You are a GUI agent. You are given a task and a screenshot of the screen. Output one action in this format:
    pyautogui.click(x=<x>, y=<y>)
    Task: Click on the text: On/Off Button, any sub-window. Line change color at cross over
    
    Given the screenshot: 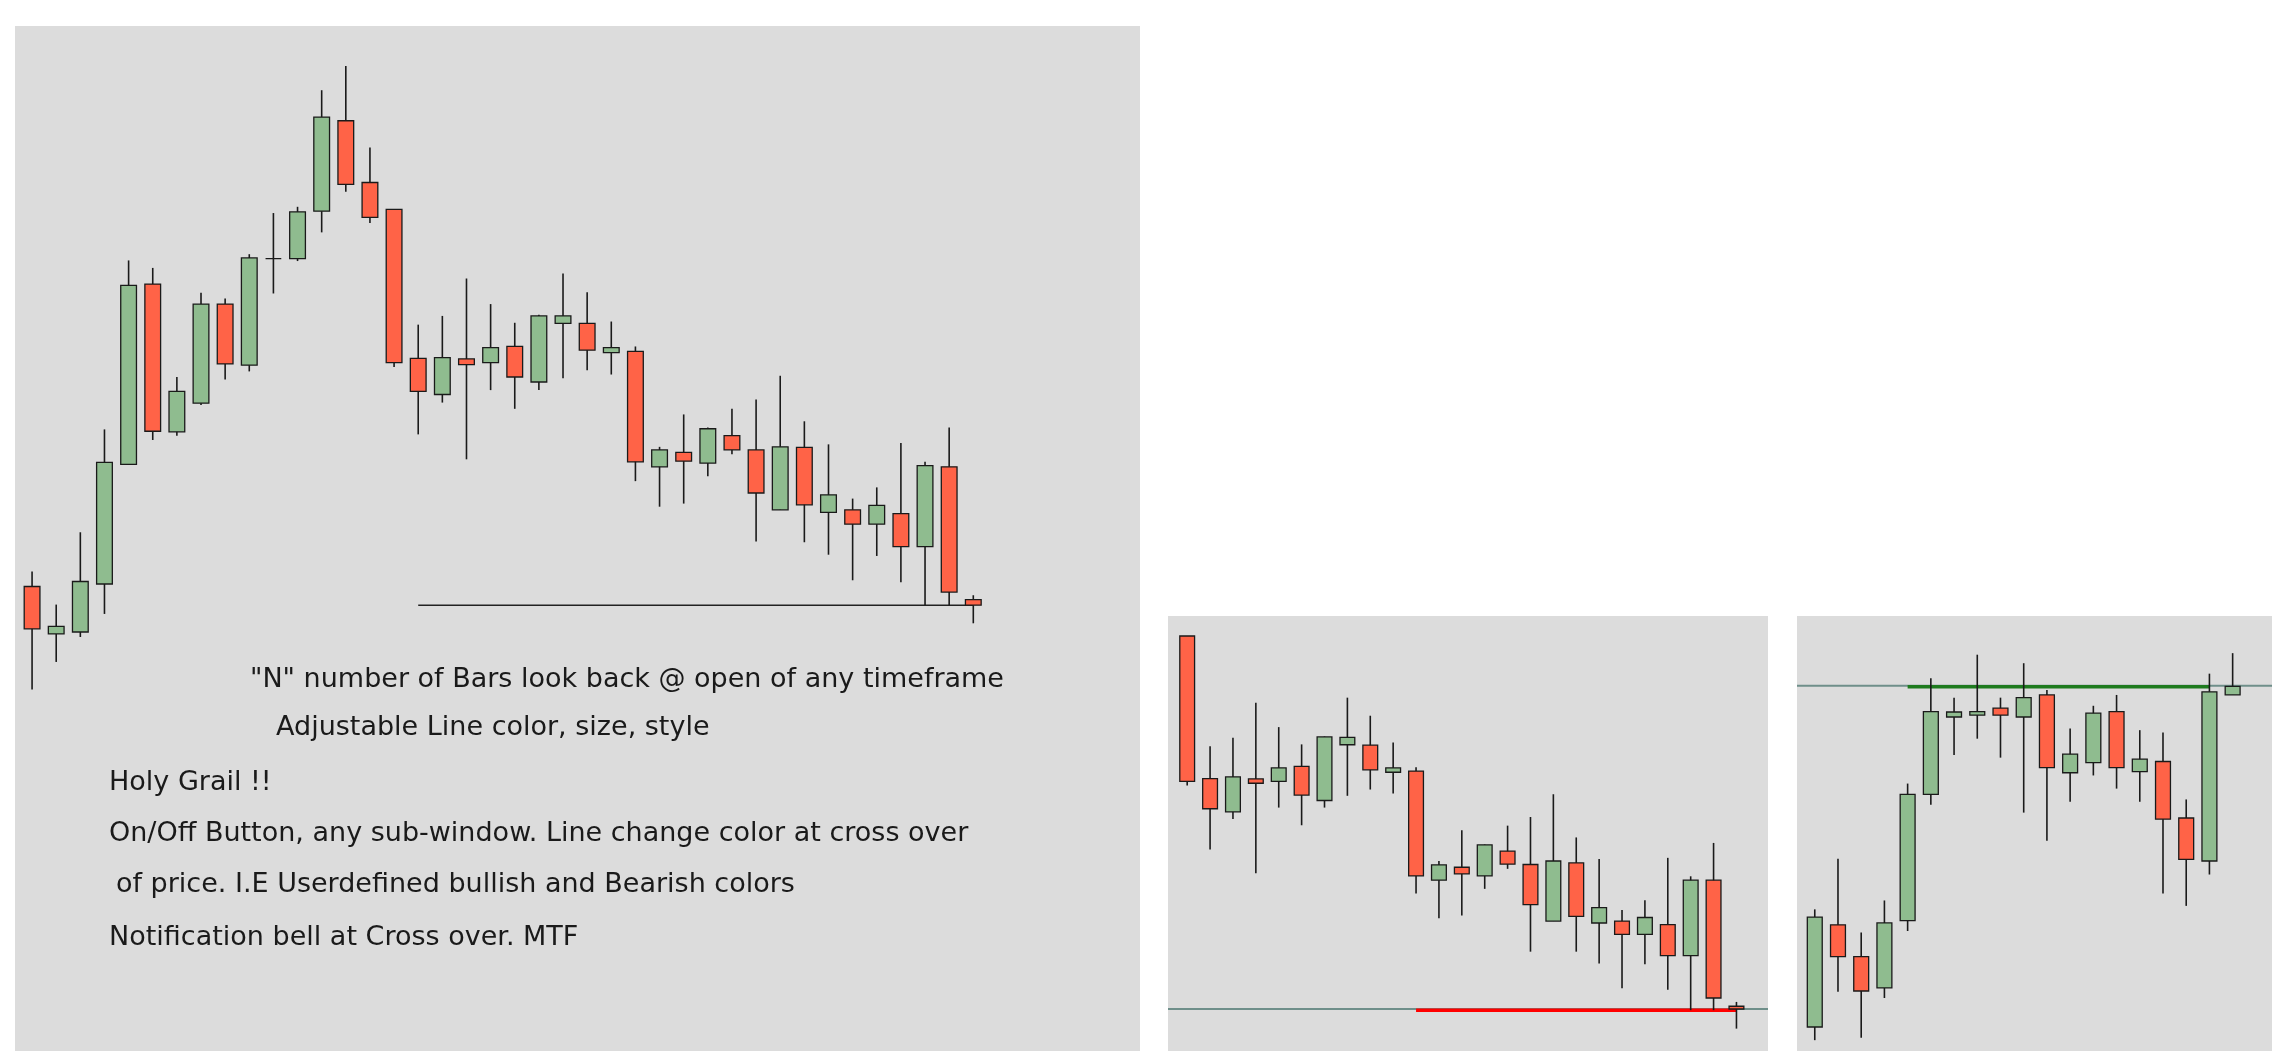 What is the action you would take?
    pyautogui.click(x=539, y=831)
    